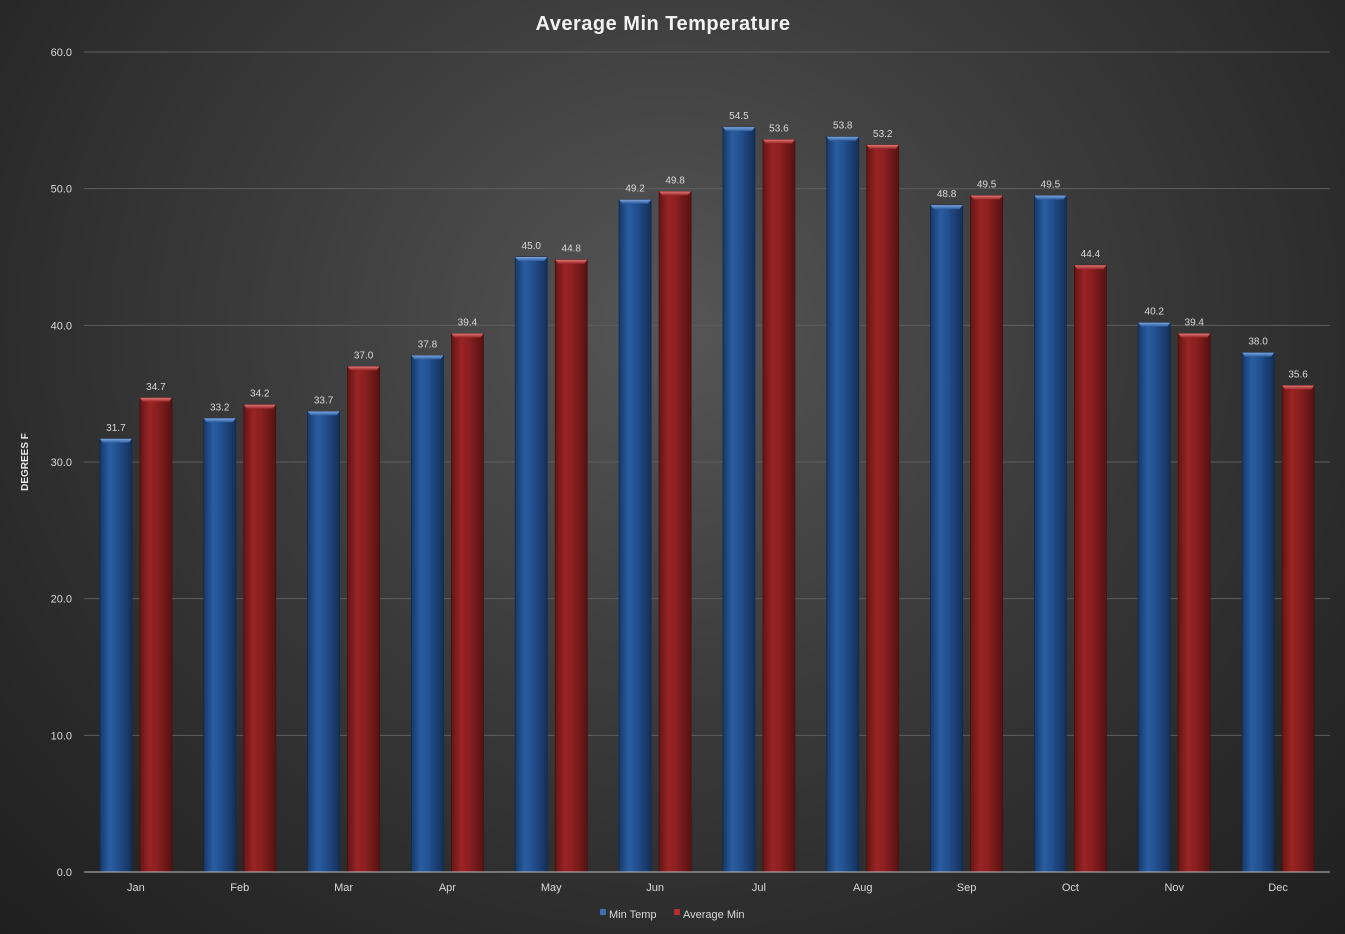  What do you see at coordinates (707, 888) in the screenshot?
I see `x-axis-ticks: Jan Feb Mar Apr May Jun Jul Aug Sep Oct Nov Dec` at bounding box center [707, 888].